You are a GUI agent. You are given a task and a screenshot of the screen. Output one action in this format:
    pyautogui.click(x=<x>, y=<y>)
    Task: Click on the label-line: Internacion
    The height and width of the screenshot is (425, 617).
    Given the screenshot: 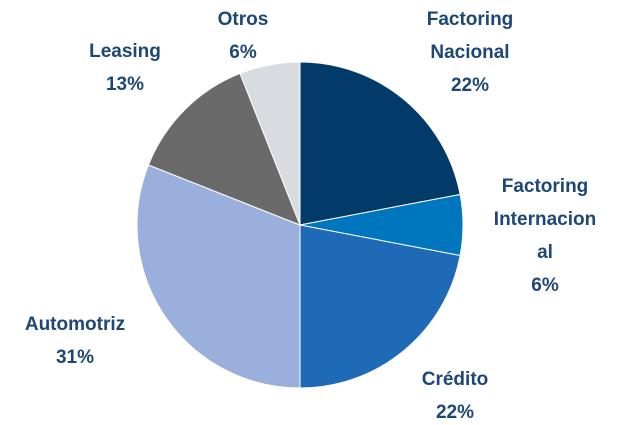 What is the action you would take?
    pyautogui.click(x=545, y=219)
    